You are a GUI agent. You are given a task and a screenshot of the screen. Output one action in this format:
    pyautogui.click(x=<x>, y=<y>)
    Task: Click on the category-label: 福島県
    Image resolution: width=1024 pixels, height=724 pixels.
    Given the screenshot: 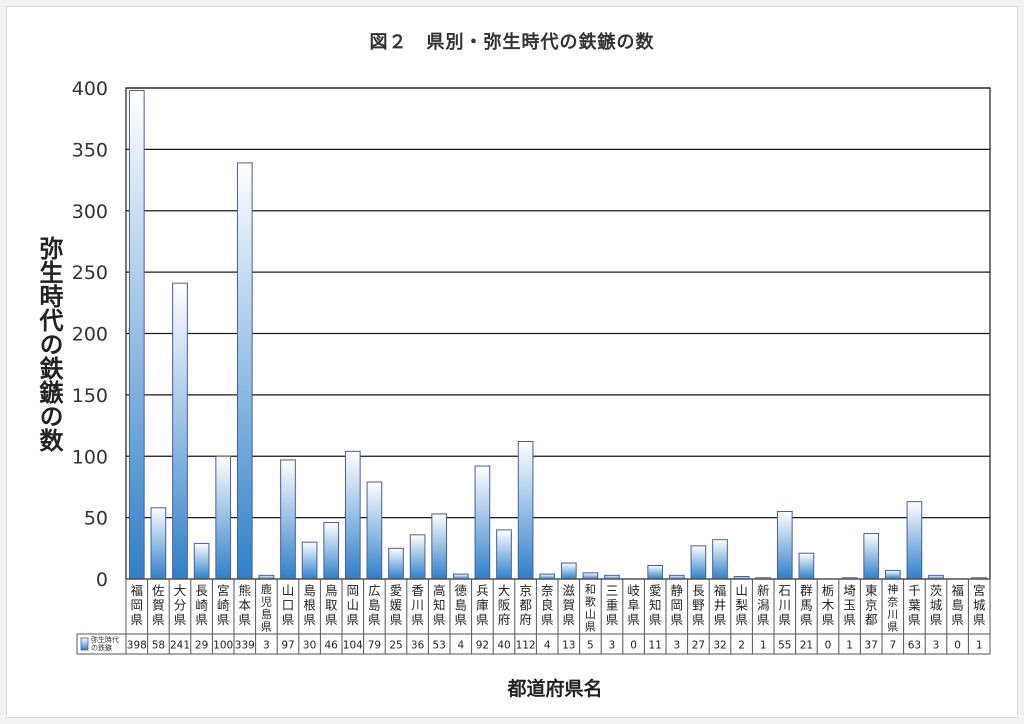 What is the action you would take?
    pyautogui.click(x=957, y=605)
    